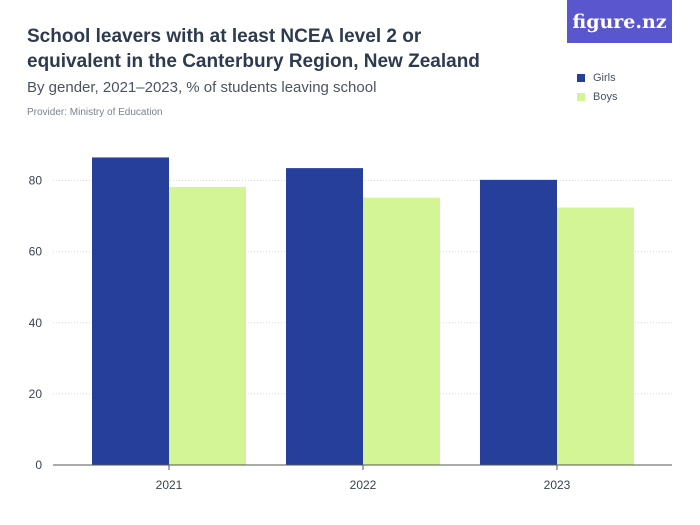  Describe the element at coordinates (619, 21) in the screenshot. I see `figure-nz-logo: figure.nz` at that location.